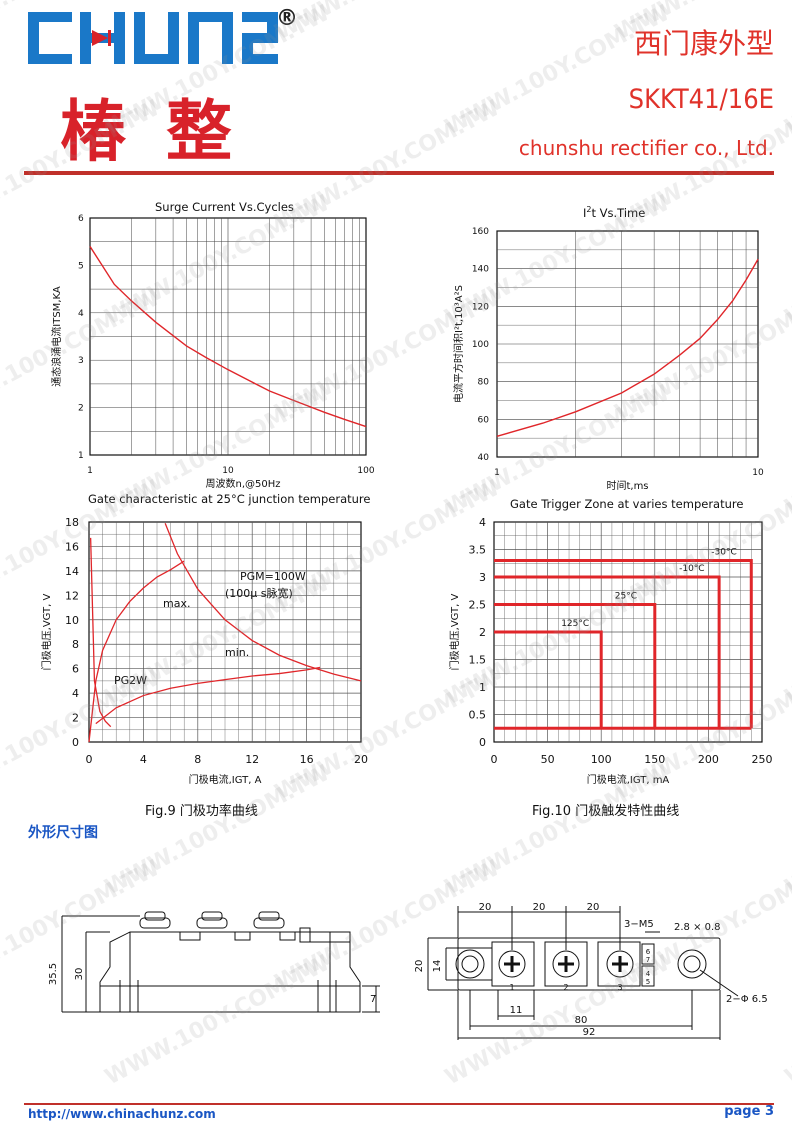 This screenshot has height=1133, width=792. What do you see at coordinates (81, 266) in the screenshot?
I see `surge-ytick-label: 5` at bounding box center [81, 266].